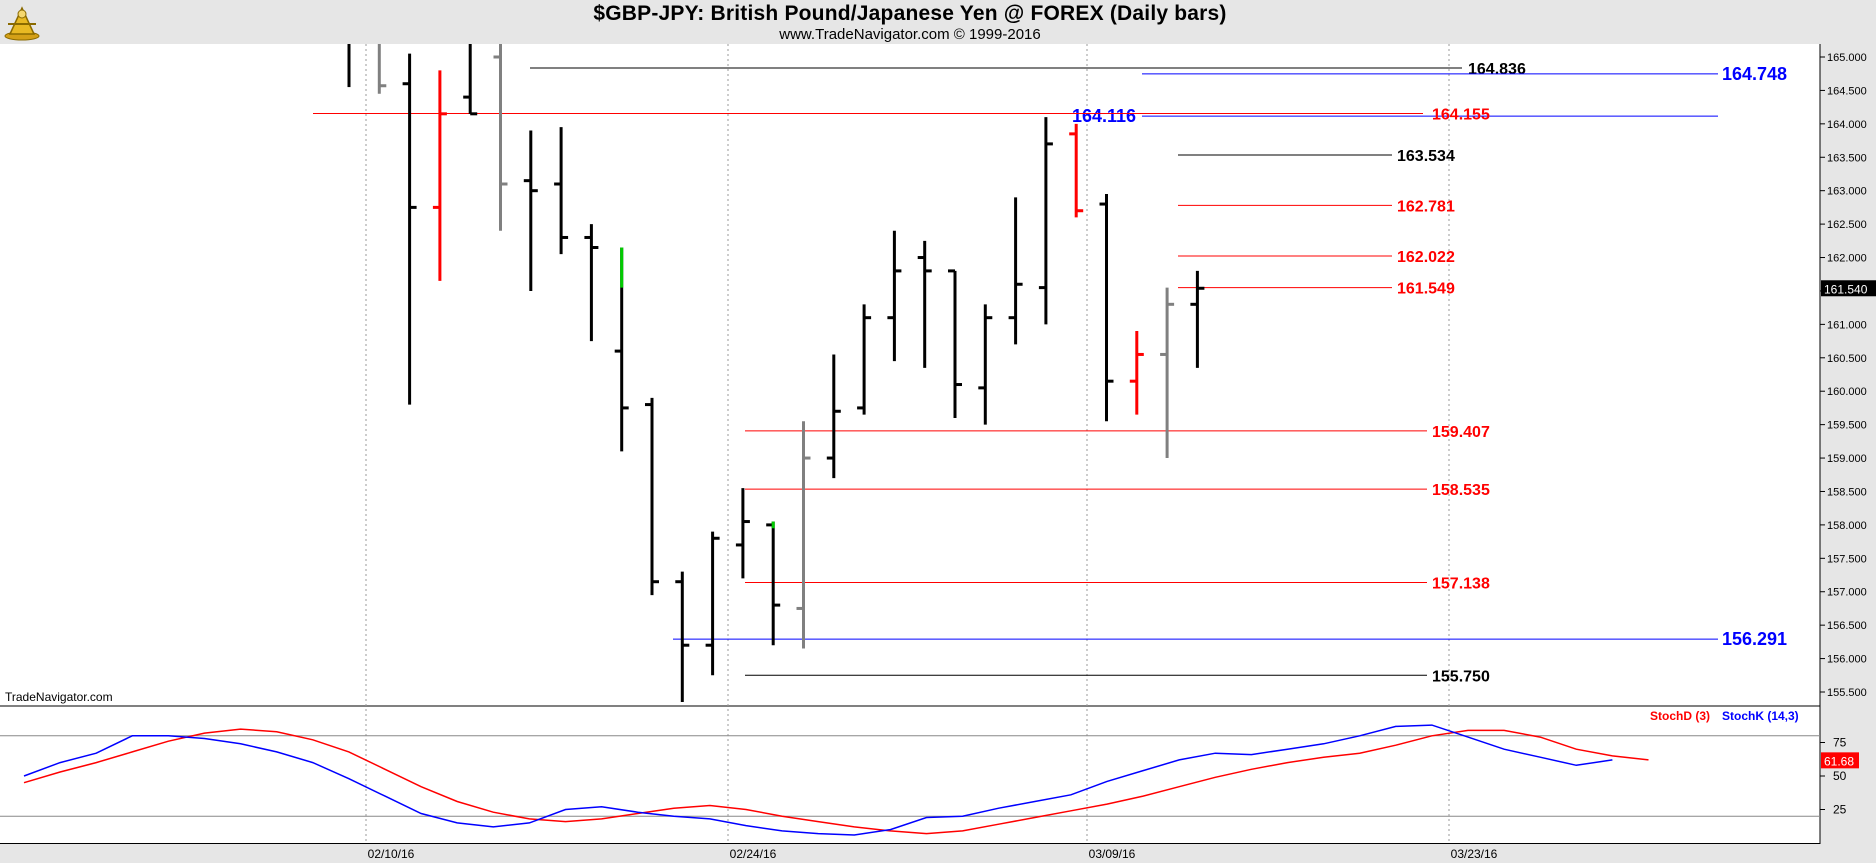 The image size is (1876, 863). I want to click on y-tick-label: 156.000, so click(1847, 660).